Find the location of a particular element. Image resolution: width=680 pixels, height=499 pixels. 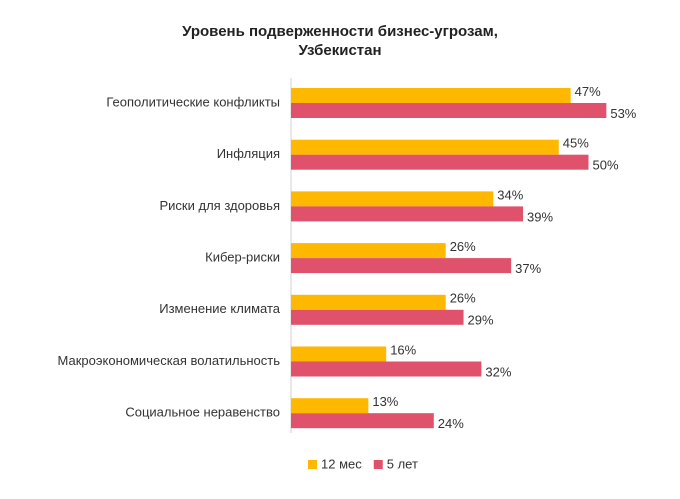

legend-label: 12 мес is located at coordinates (341, 463).